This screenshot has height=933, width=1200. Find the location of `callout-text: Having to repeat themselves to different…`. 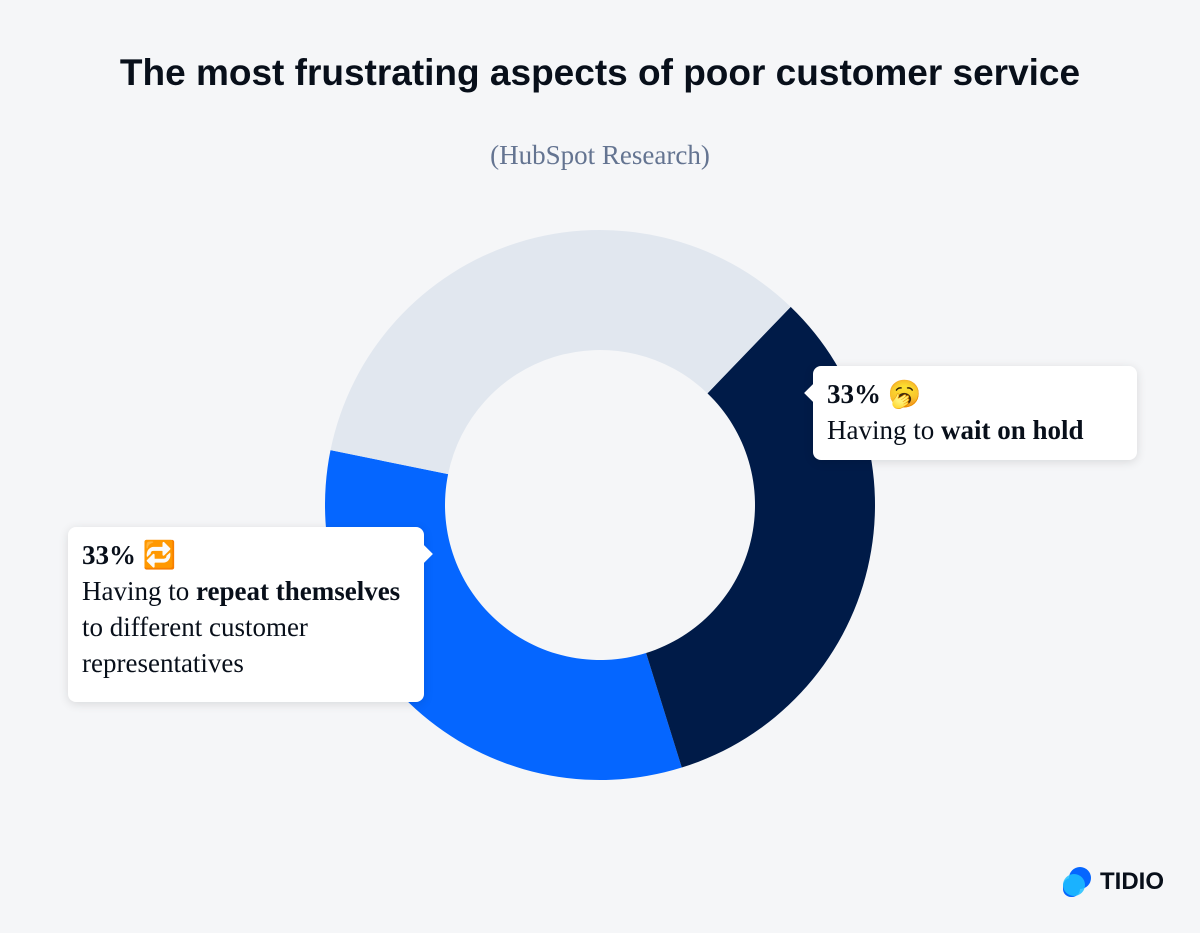

callout-text: Having to repeat themselves to different… is located at coordinates (246, 627).